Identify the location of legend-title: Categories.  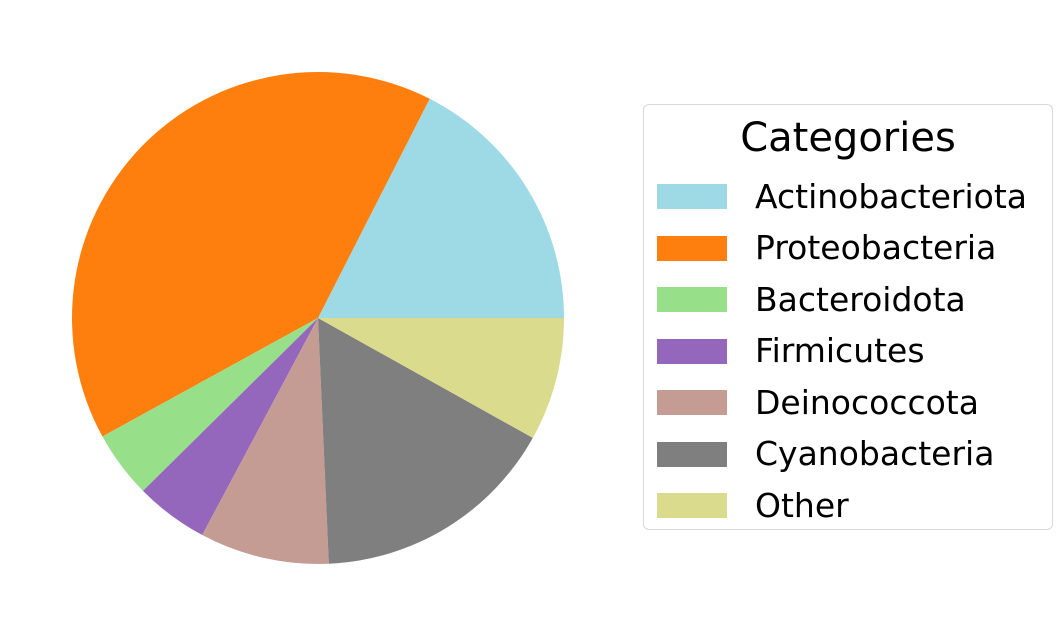
(848, 138).